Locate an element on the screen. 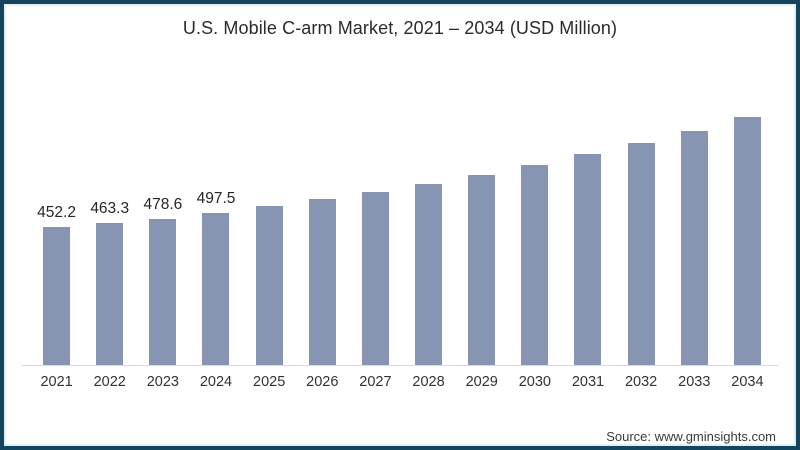  x-axis-tick-label: 2028 is located at coordinates (428, 382).